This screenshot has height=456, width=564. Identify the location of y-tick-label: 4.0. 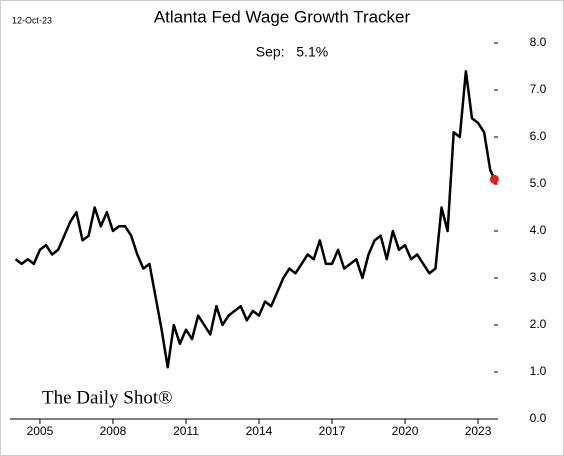
(538, 230).